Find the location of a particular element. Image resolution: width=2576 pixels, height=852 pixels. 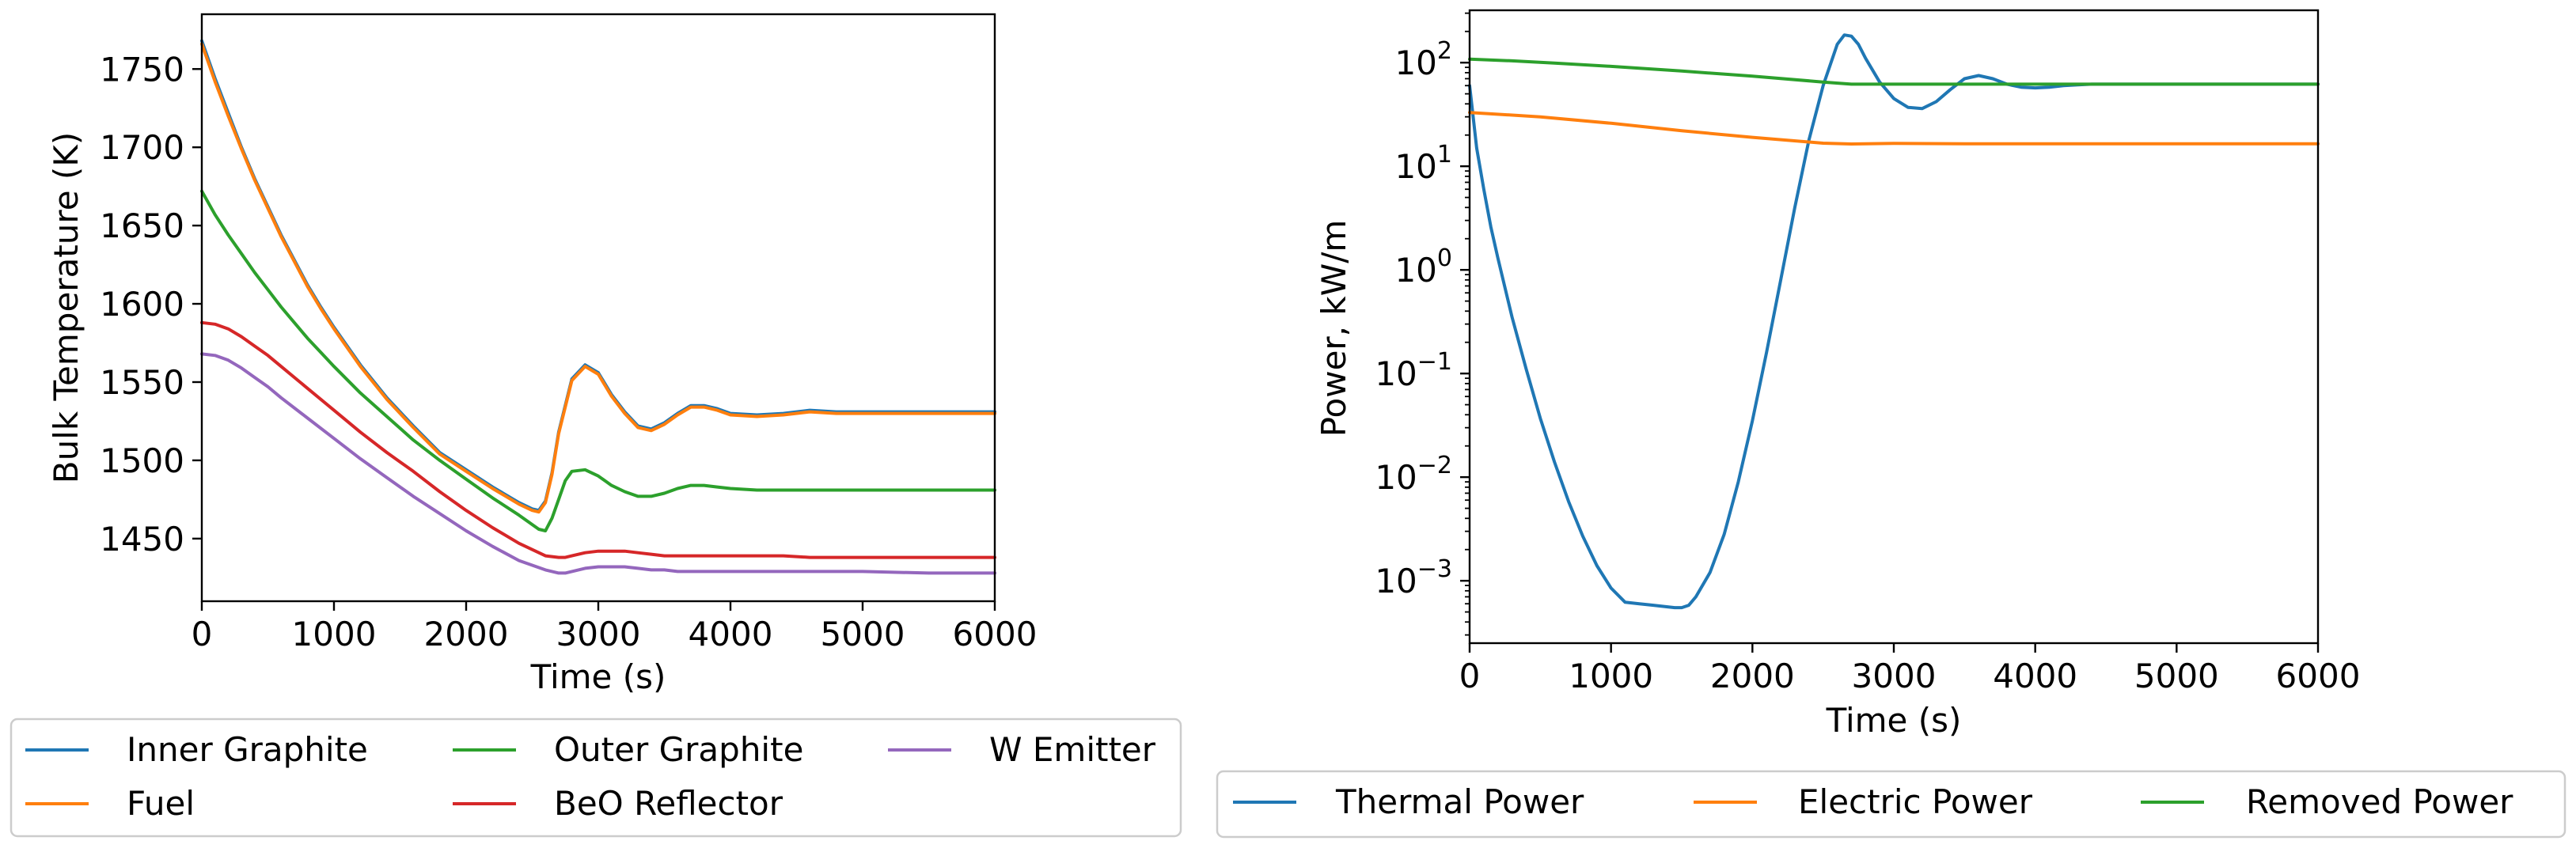

left-y-ticks: 1450 1500 1550 1600 1650 1700 1750 is located at coordinates (151, 304).